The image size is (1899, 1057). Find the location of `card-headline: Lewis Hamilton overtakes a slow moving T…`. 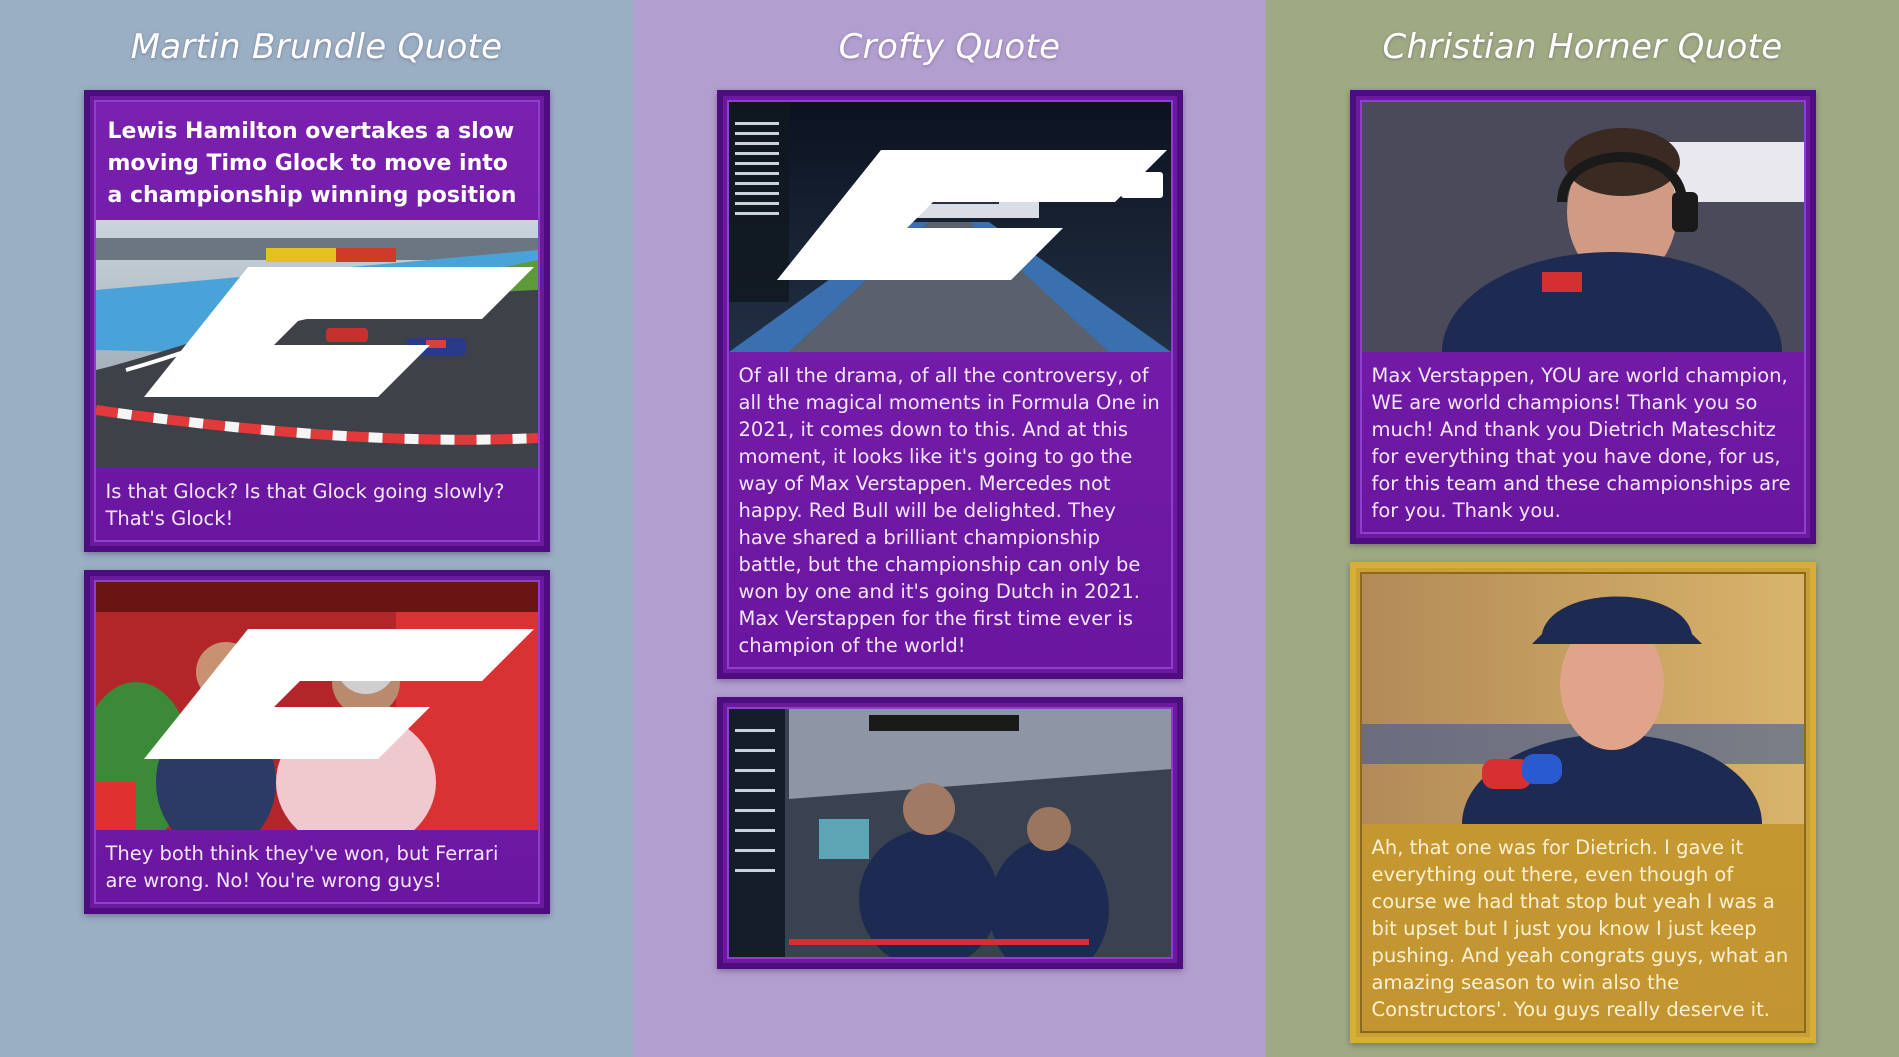

card-headline: Lewis Hamilton overtakes a slow moving T… is located at coordinates (312, 163).